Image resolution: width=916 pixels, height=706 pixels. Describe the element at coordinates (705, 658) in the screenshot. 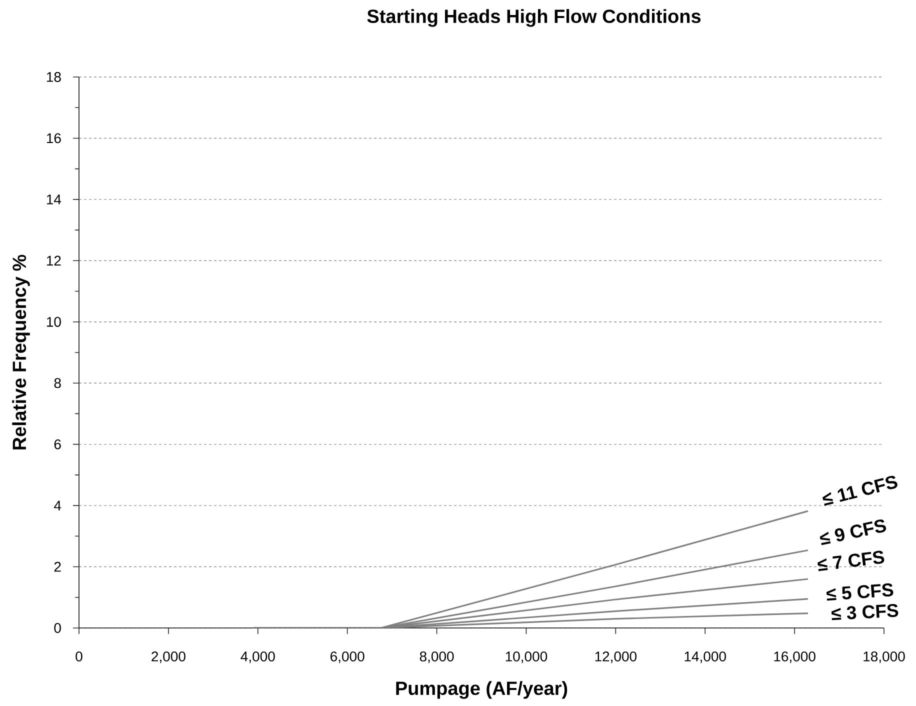

I see `x-tick-label: 14,000` at that location.